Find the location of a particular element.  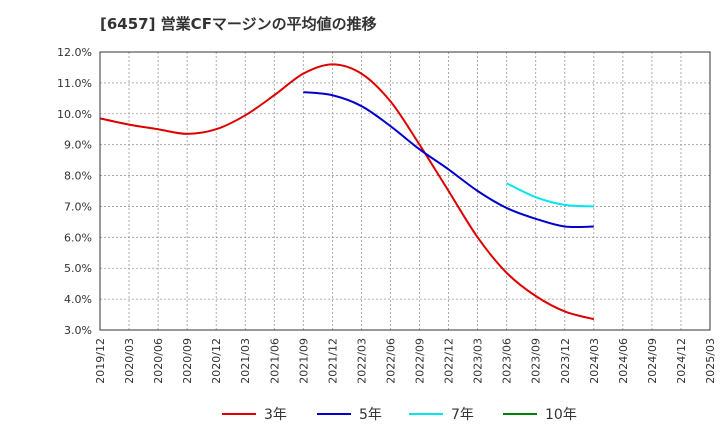

x-tick-label: 2023/12 is located at coordinates (565, 361).